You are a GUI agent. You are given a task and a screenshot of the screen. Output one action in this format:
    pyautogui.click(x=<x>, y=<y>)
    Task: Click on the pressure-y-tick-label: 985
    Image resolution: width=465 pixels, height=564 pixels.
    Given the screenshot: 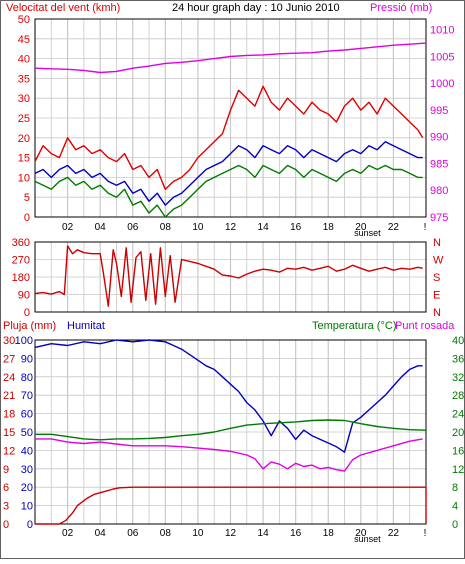 What is the action you would take?
    pyautogui.click(x=439, y=164)
    